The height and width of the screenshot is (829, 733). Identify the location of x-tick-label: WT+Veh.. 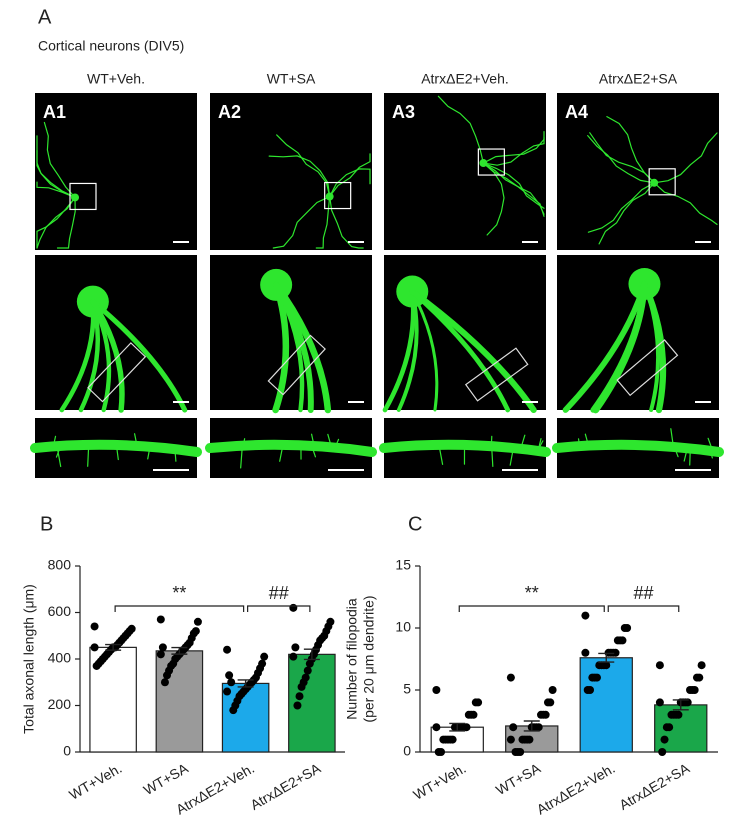
(439, 781).